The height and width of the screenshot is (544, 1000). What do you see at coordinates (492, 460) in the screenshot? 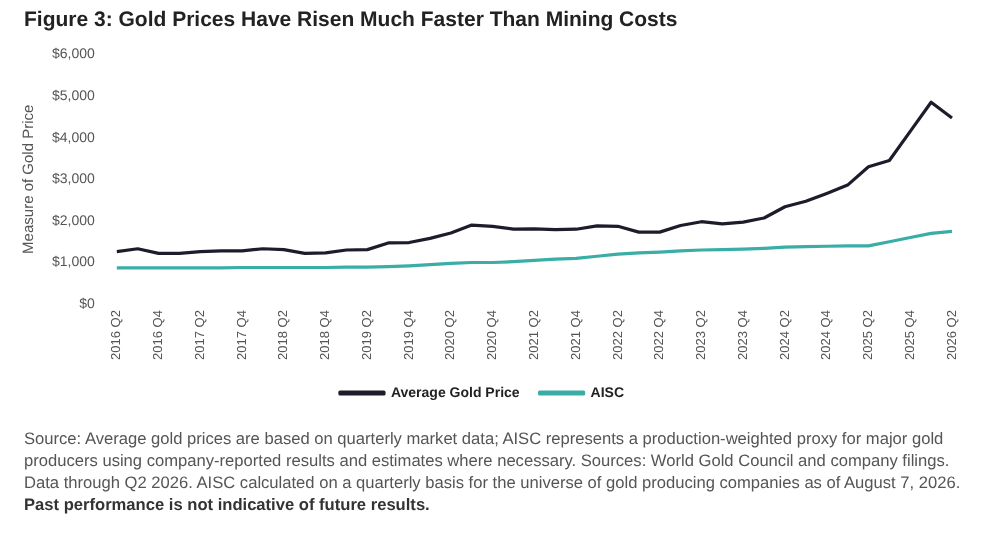
I see `source-note: Source: Average gold prices are based on quarterly market data; AISC represents a production-weighted proxy for major gold producers using company-reported results and estimates where necessary. Sources: World Gold Council and company filings. Data through Q2 2026. AISC calculated on a quarterly basis for the universe of gold producing companies as of August 7, 2026.` at bounding box center [492, 460].